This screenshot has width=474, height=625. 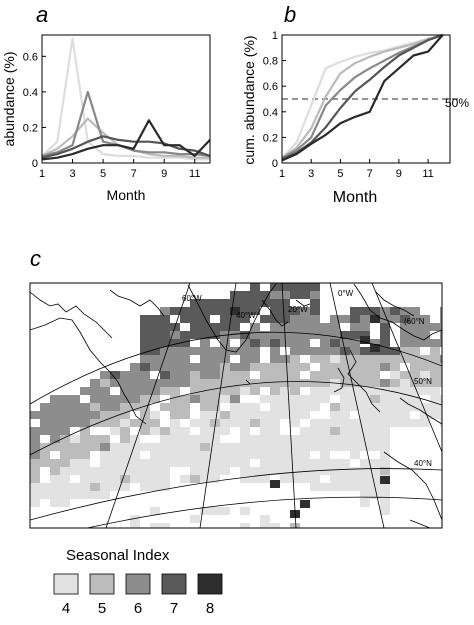 I want to click on chart-a-xtick-label: 5, so click(x=103, y=174).